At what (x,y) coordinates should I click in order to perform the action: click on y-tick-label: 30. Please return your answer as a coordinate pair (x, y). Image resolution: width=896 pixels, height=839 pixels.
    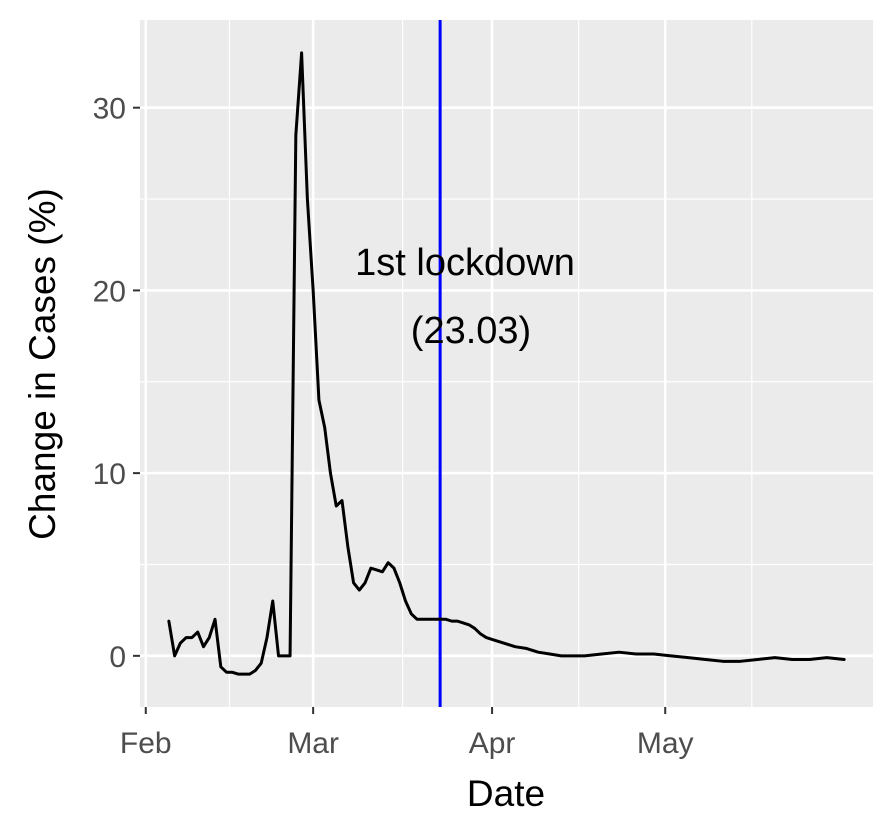
    Looking at the image, I should click on (109, 109).